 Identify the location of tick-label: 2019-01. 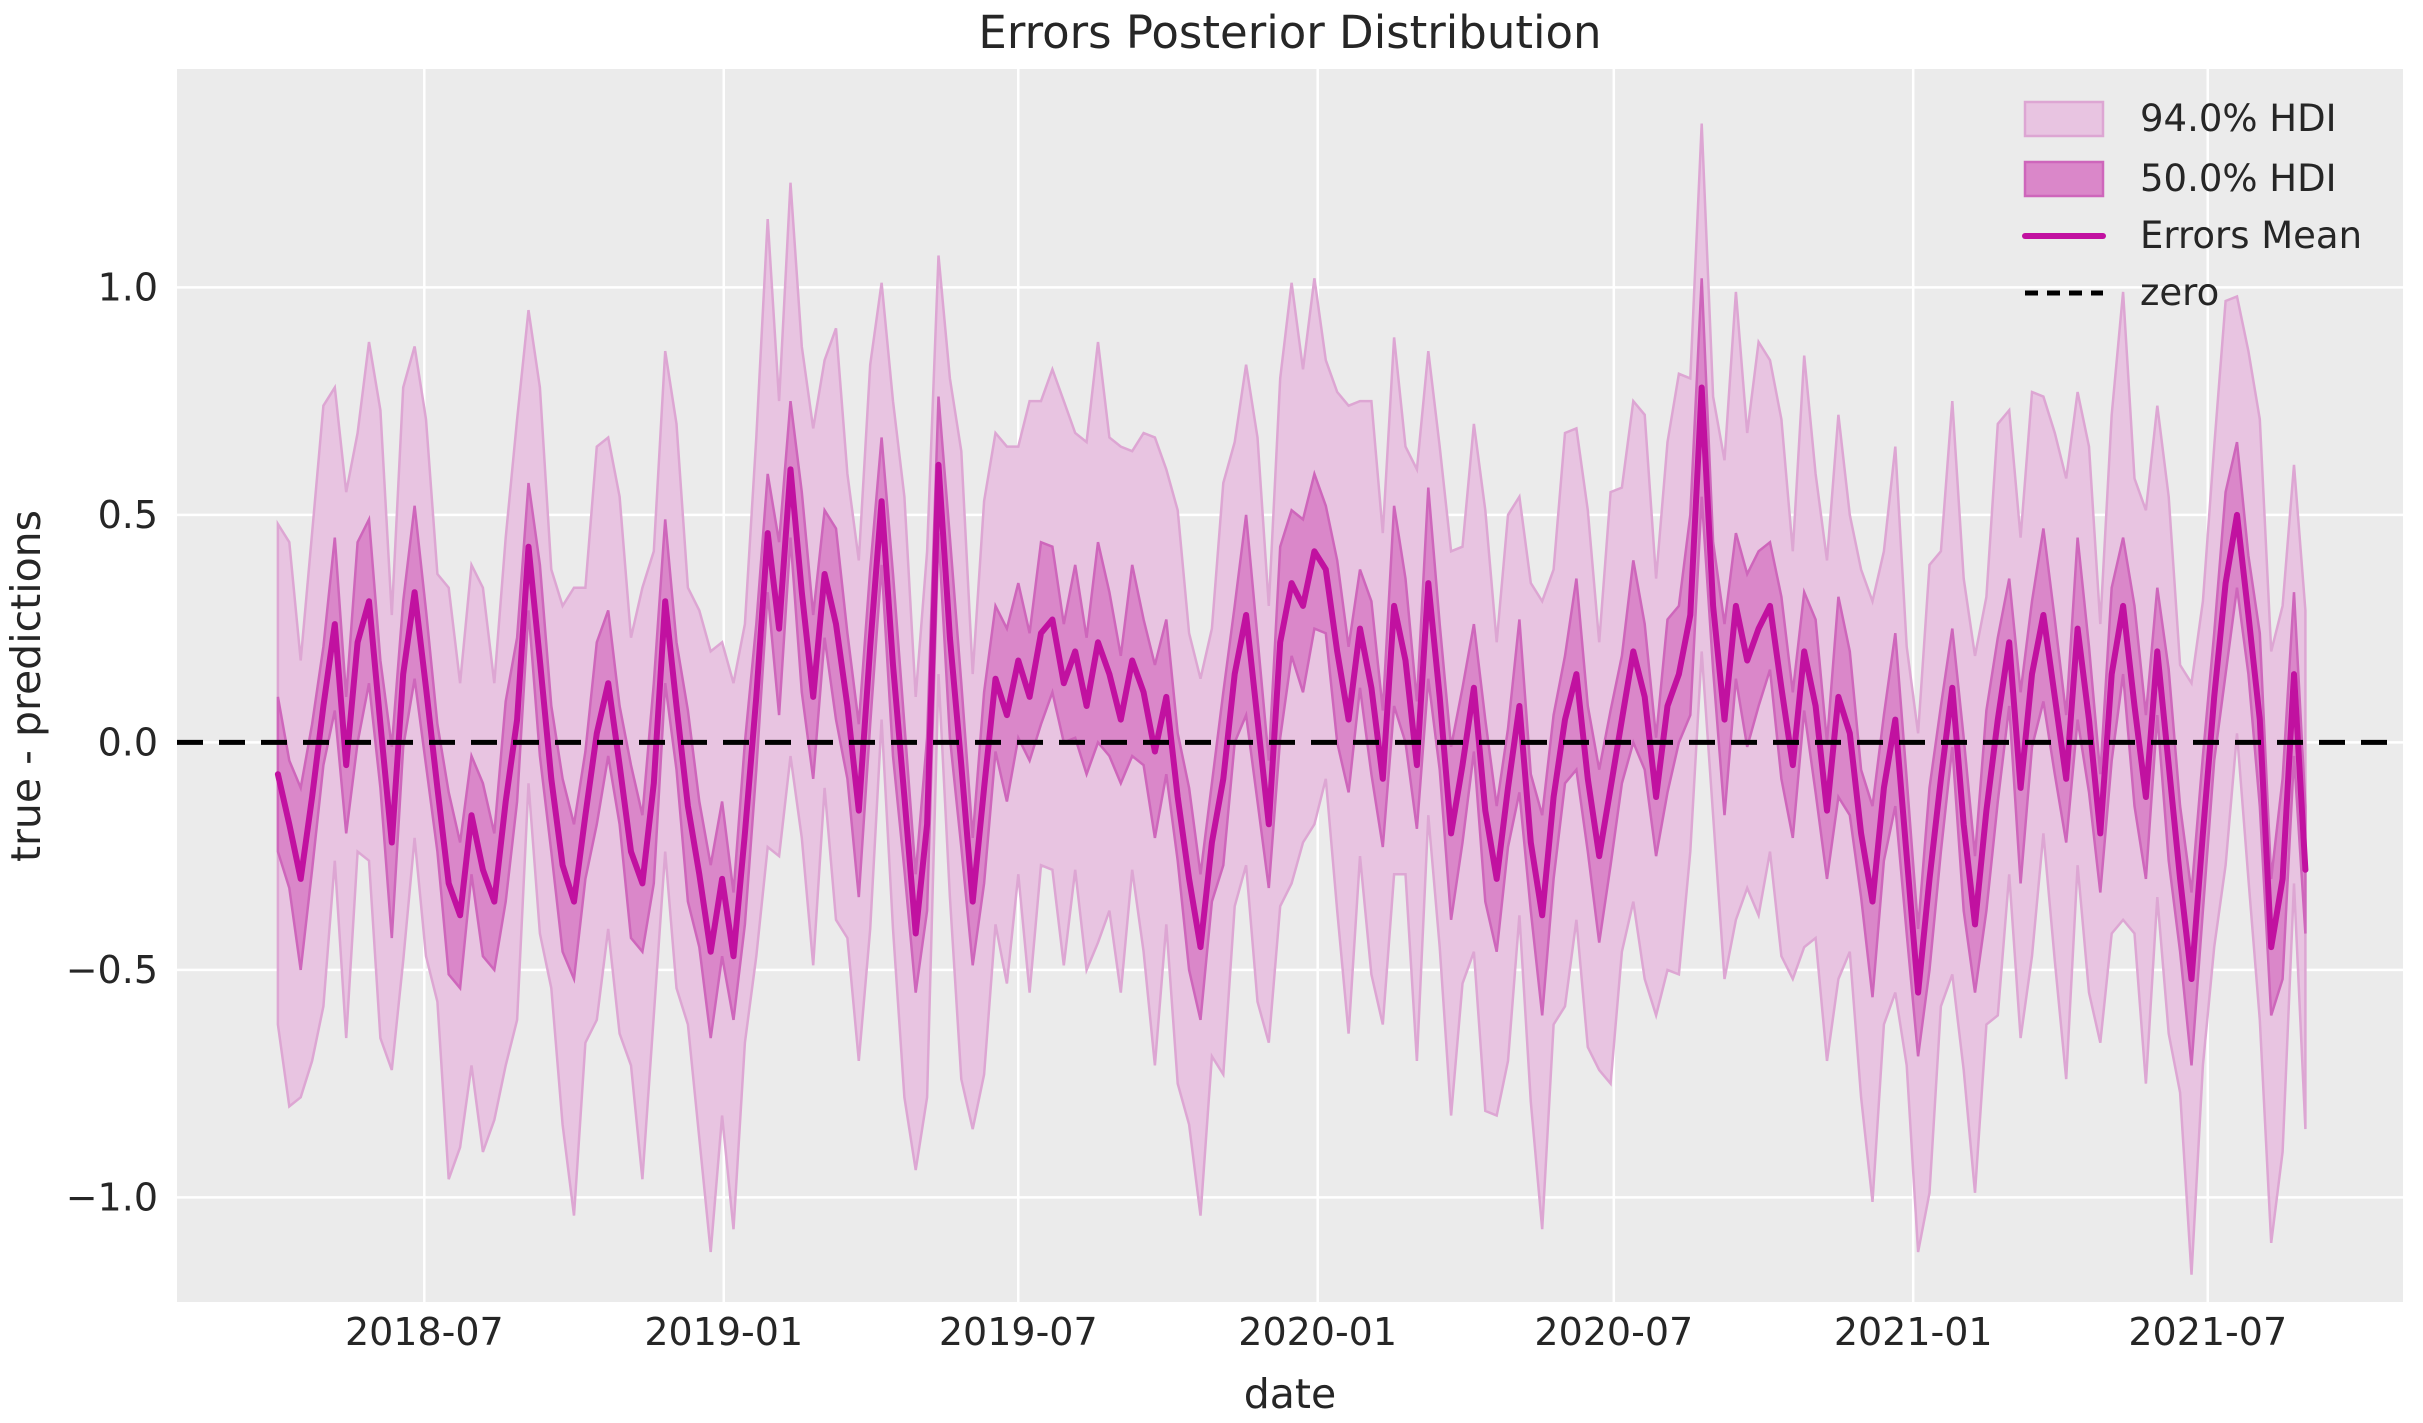
(723, 1332).